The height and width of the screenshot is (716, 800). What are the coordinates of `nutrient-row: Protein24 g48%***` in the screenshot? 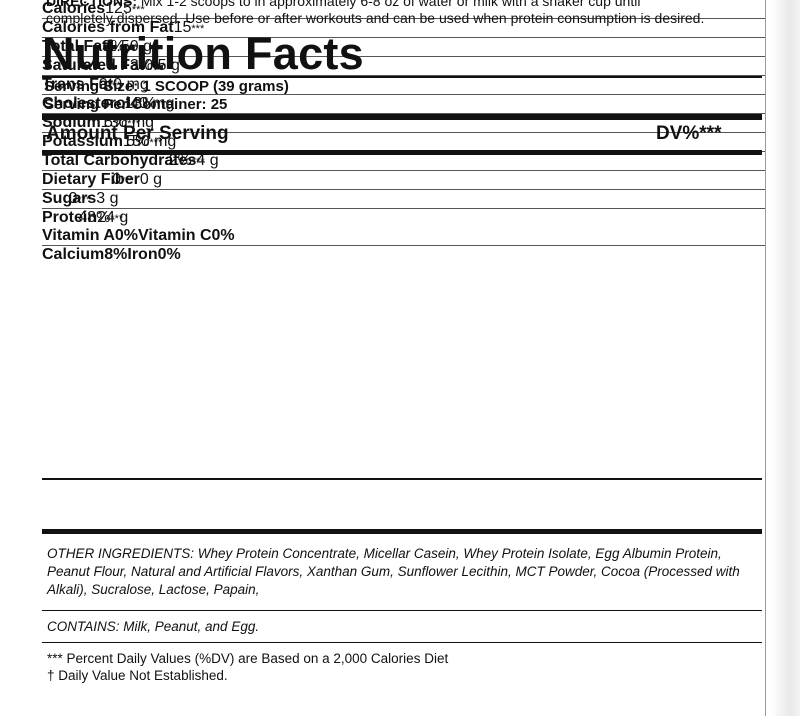 It's located at (403, 217).